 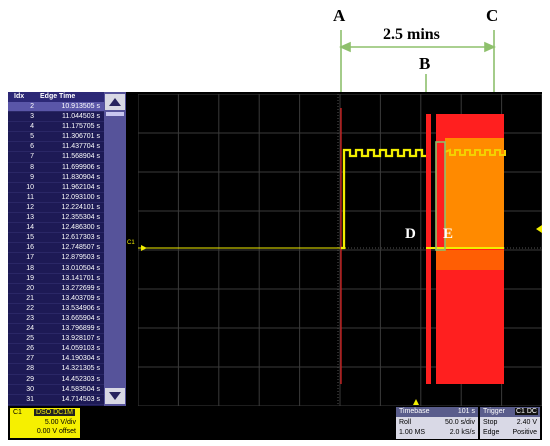 What do you see at coordinates (80, 207) in the screenshot?
I see `row-edge-time: 12.224101 s` at bounding box center [80, 207].